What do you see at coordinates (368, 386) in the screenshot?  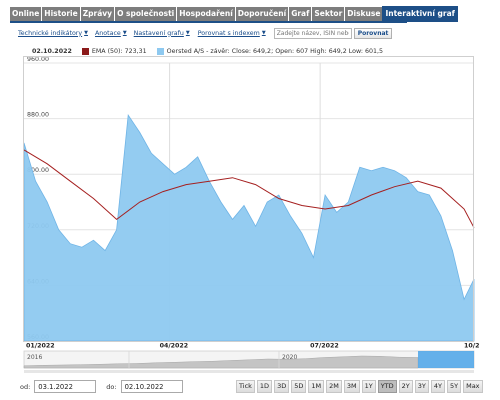 I see `period-button-1y: 1Y` at bounding box center [368, 386].